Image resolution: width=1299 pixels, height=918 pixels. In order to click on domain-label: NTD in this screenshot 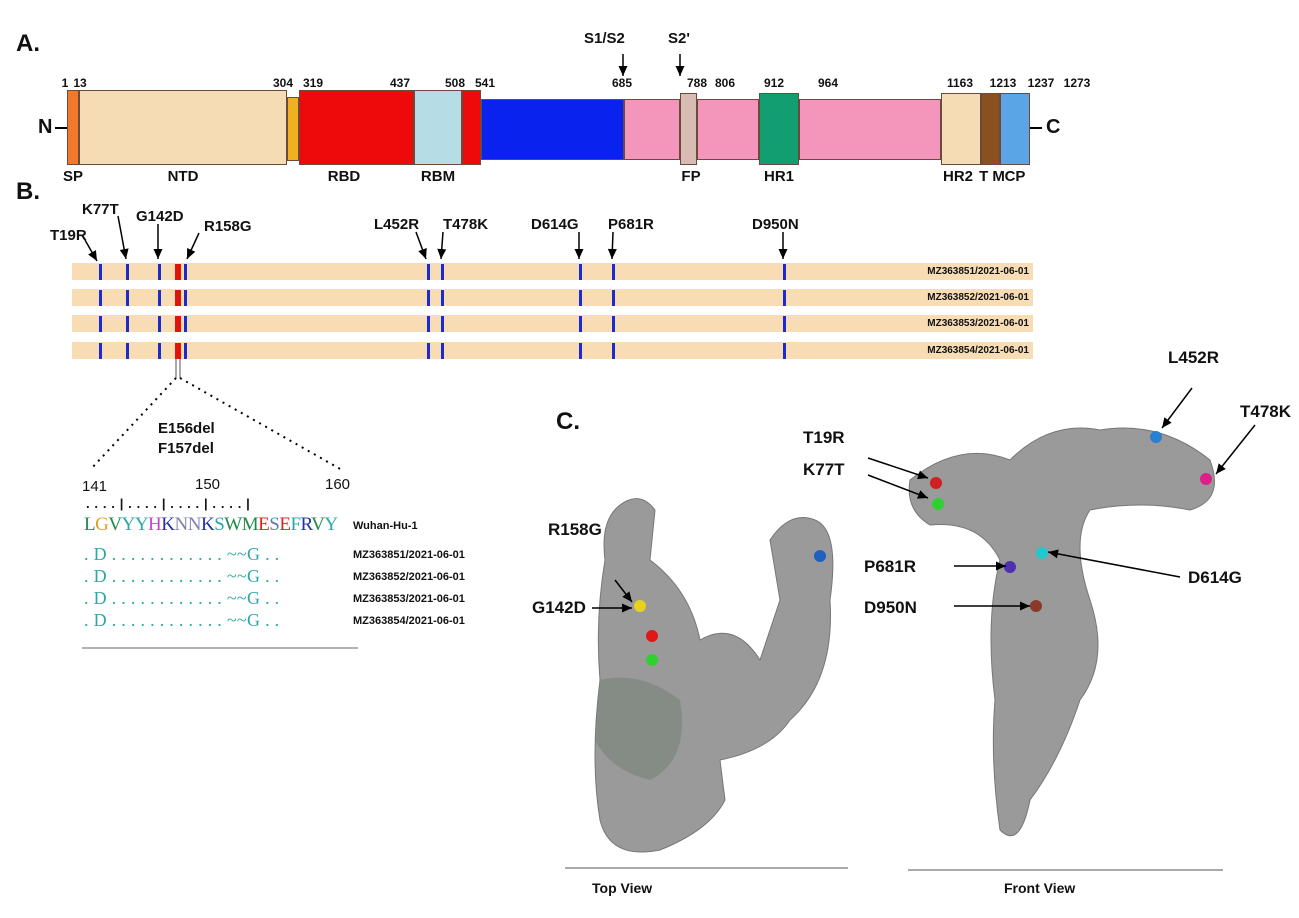, I will do `click(183, 176)`.